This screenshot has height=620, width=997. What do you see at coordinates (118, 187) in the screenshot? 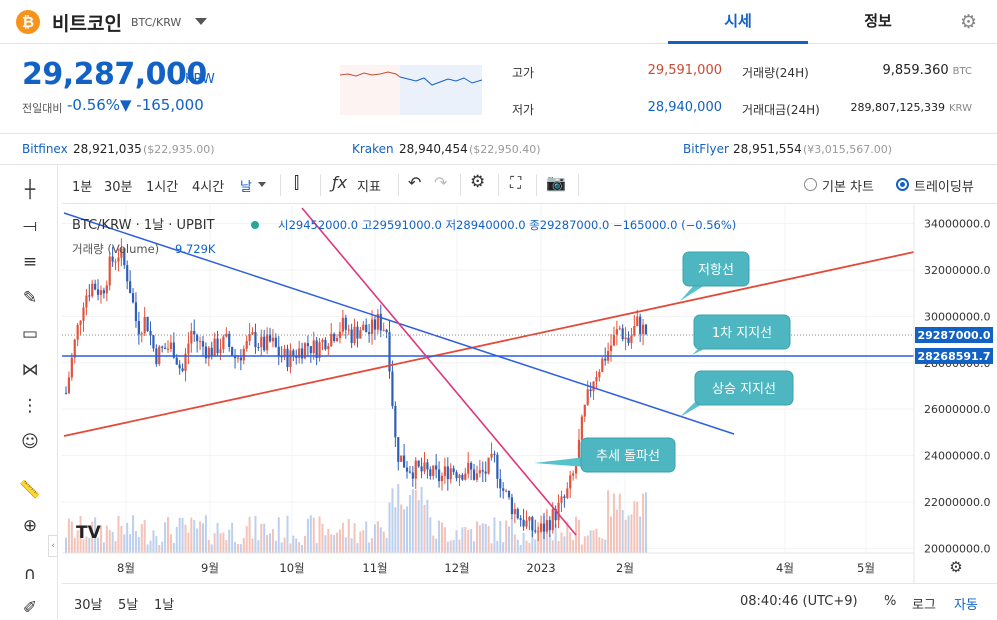
I see `interval-30m: 30분` at bounding box center [118, 187].